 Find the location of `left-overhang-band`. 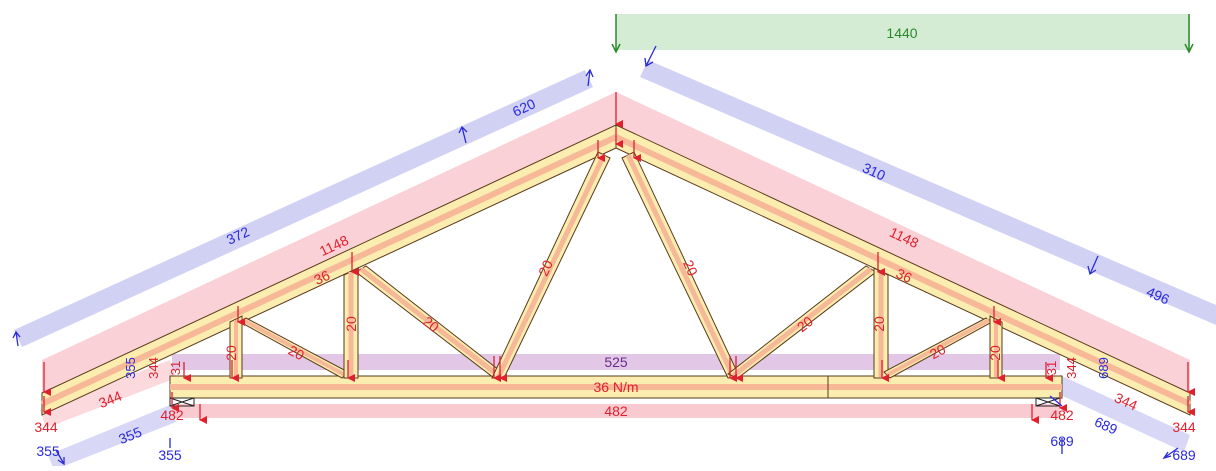

left-overhang-band is located at coordinates (108, 394).